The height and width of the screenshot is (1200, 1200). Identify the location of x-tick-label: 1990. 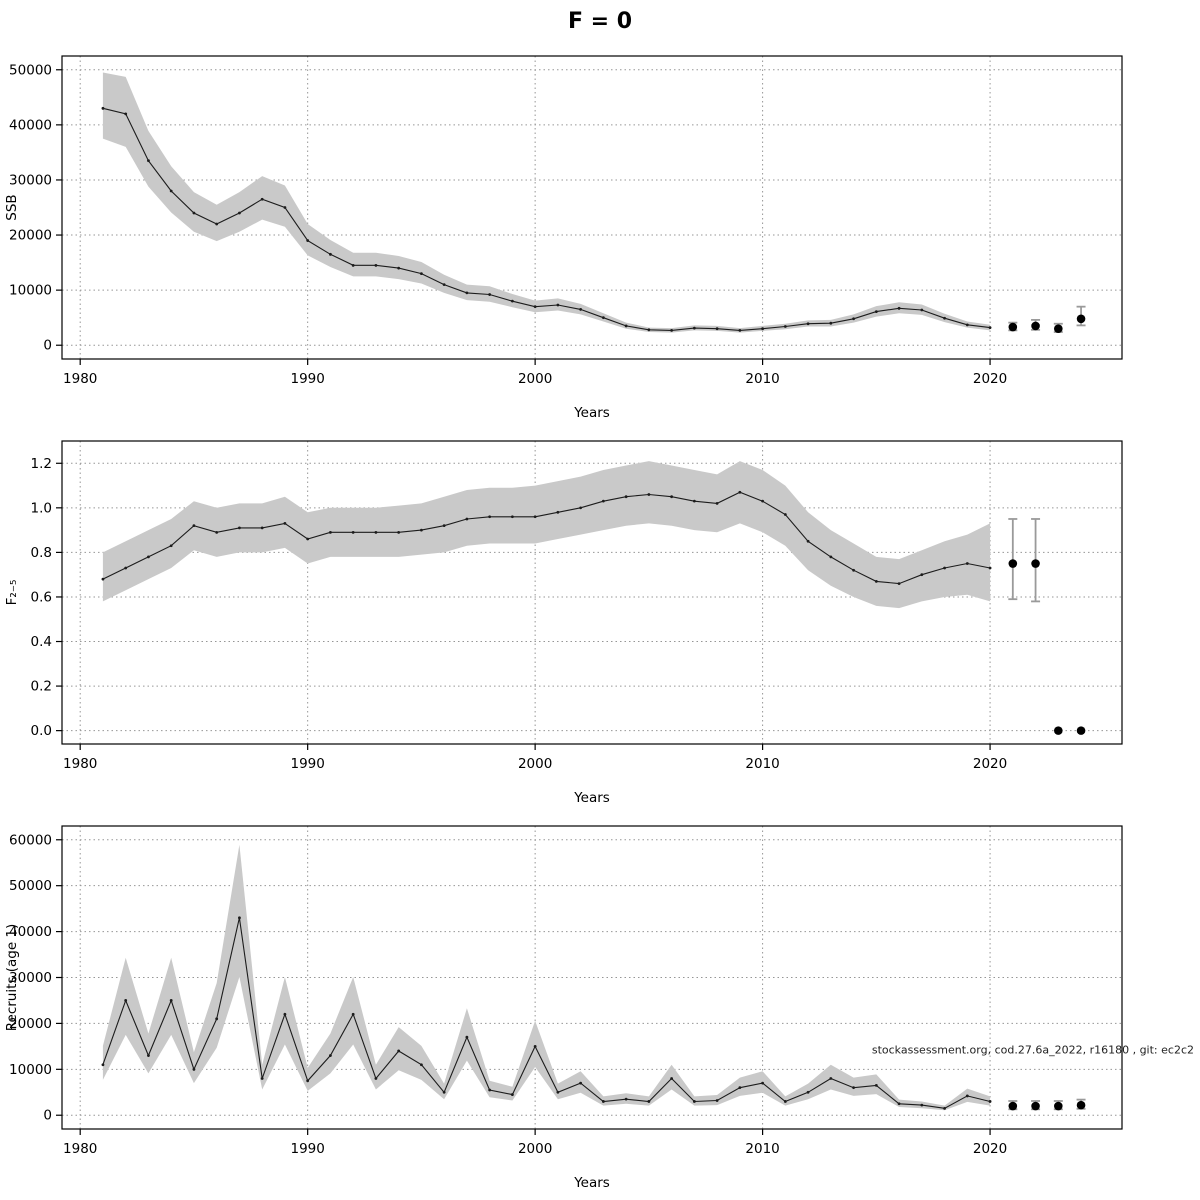
(307, 764).